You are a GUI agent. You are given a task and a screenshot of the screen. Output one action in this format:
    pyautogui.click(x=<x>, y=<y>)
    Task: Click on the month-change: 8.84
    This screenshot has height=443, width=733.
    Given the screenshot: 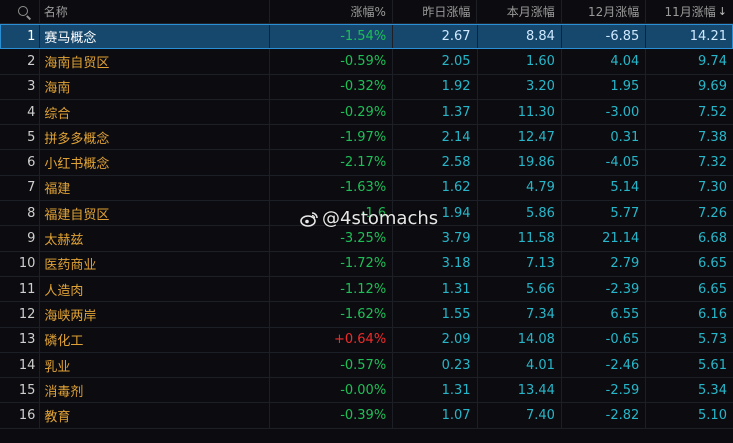 What is the action you would take?
    pyautogui.click(x=520, y=36)
    